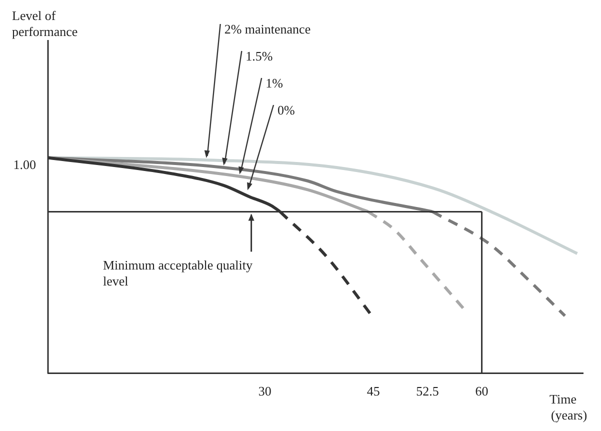  What do you see at coordinates (24, 164) in the screenshot?
I see `annotation: 1.00` at bounding box center [24, 164].